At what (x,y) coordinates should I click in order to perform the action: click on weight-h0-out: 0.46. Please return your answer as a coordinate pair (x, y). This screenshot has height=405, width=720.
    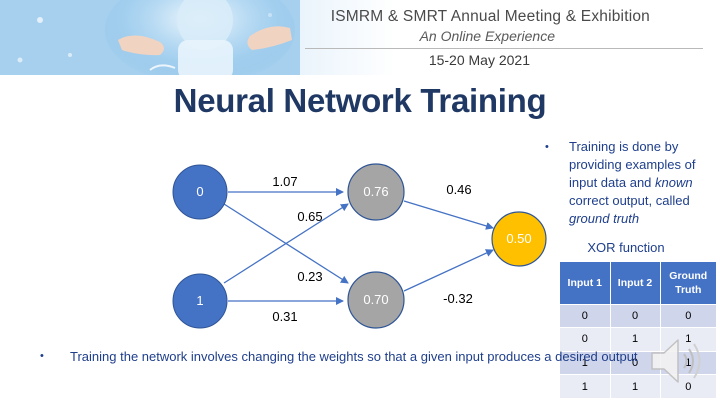
    Looking at the image, I should click on (458, 189).